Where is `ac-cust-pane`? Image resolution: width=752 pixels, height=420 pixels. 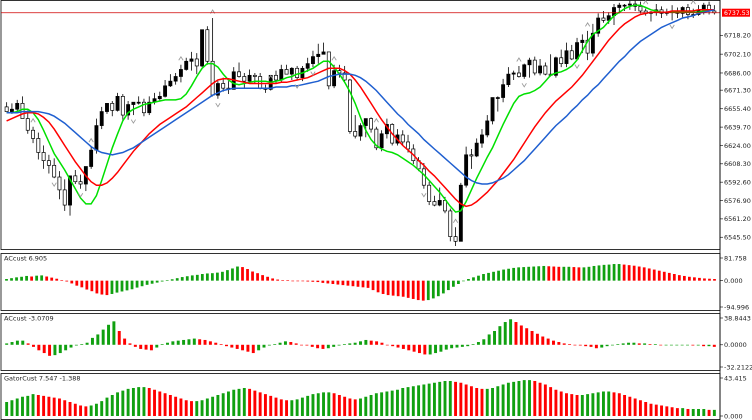
ac-cust-pane is located at coordinates (360, 342).